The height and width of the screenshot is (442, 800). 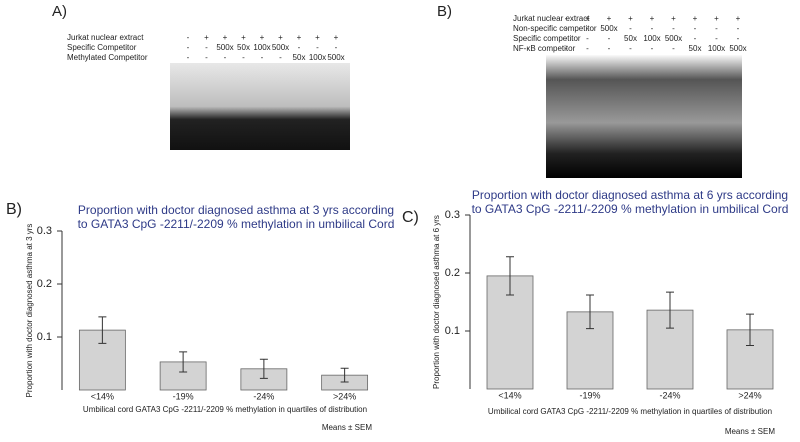 What do you see at coordinates (547, 38) in the screenshot?
I see `gel-row-label: Specific competitor` at bounding box center [547, 38].